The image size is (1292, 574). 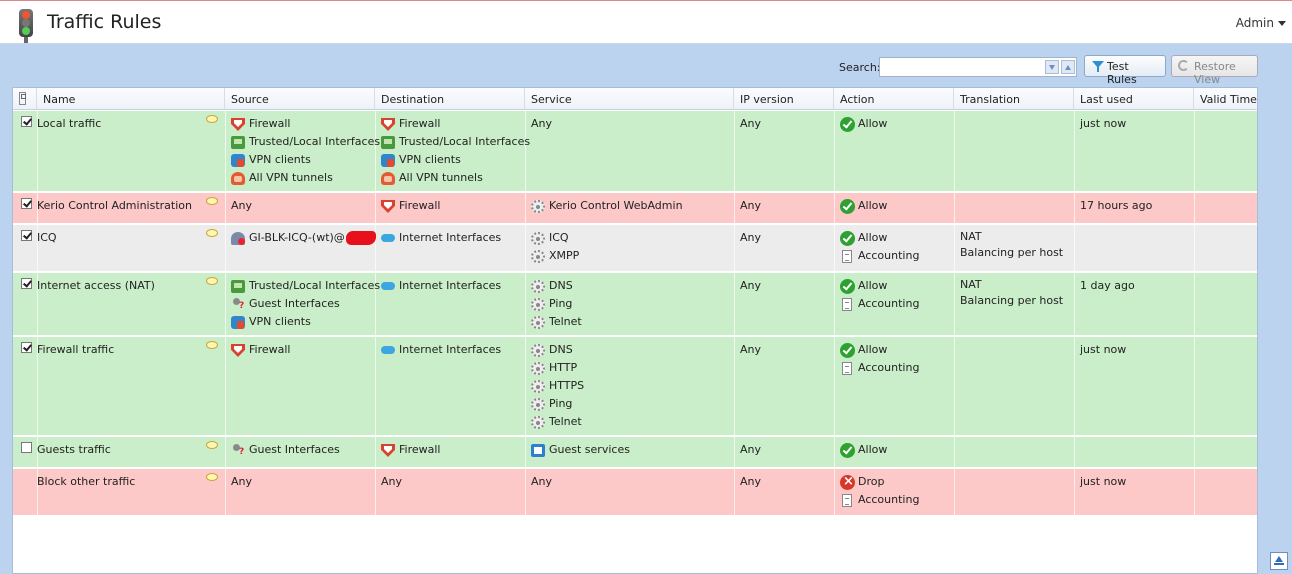 What do you see at coordinates (871, 481) in the screenshot?
I see `action-cell-text: Drop` at bounding box center [871, 481].